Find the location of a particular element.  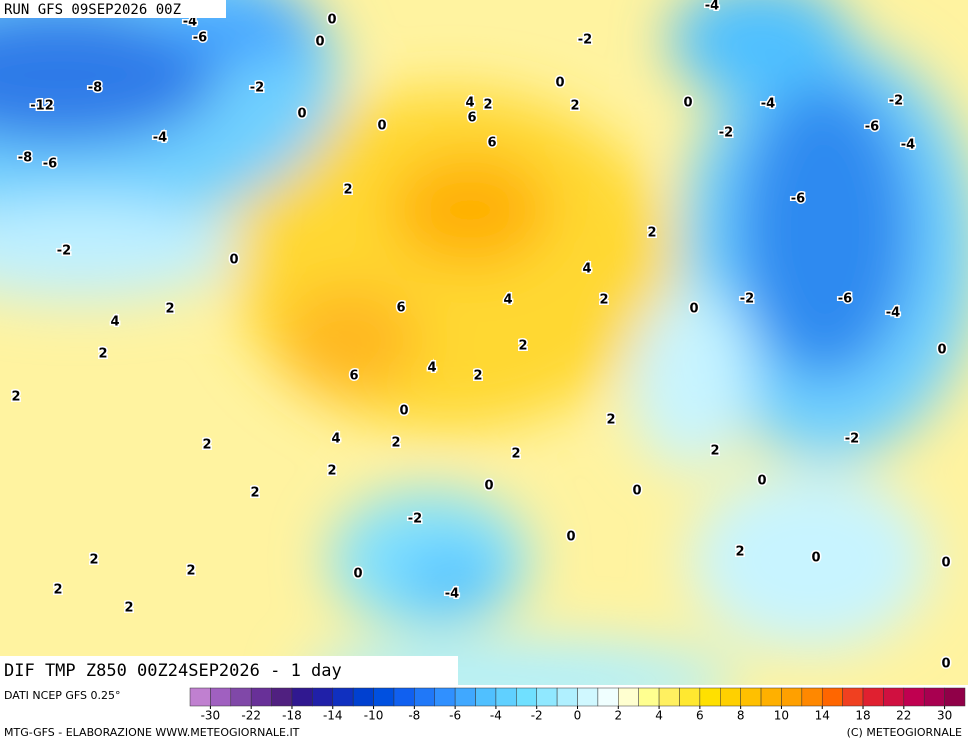

colorbar-tick-label: -4 is located at coordinates (496, 716).